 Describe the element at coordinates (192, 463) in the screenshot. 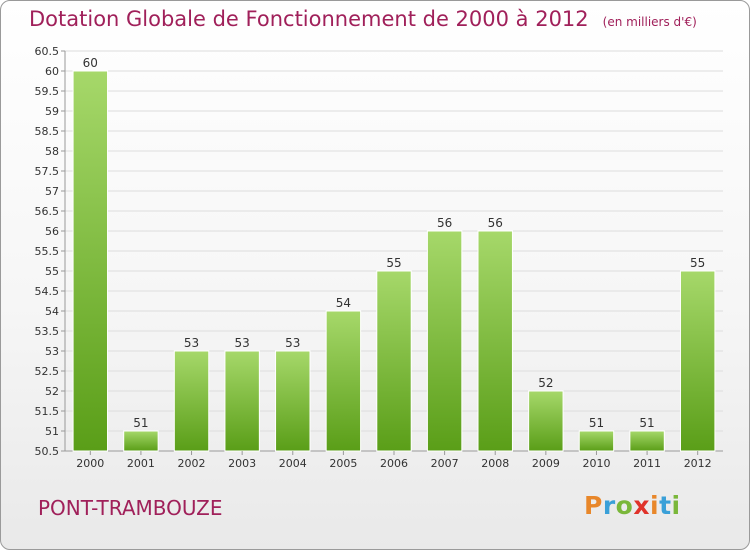

I see `x-tick-label: 2002` at that location.